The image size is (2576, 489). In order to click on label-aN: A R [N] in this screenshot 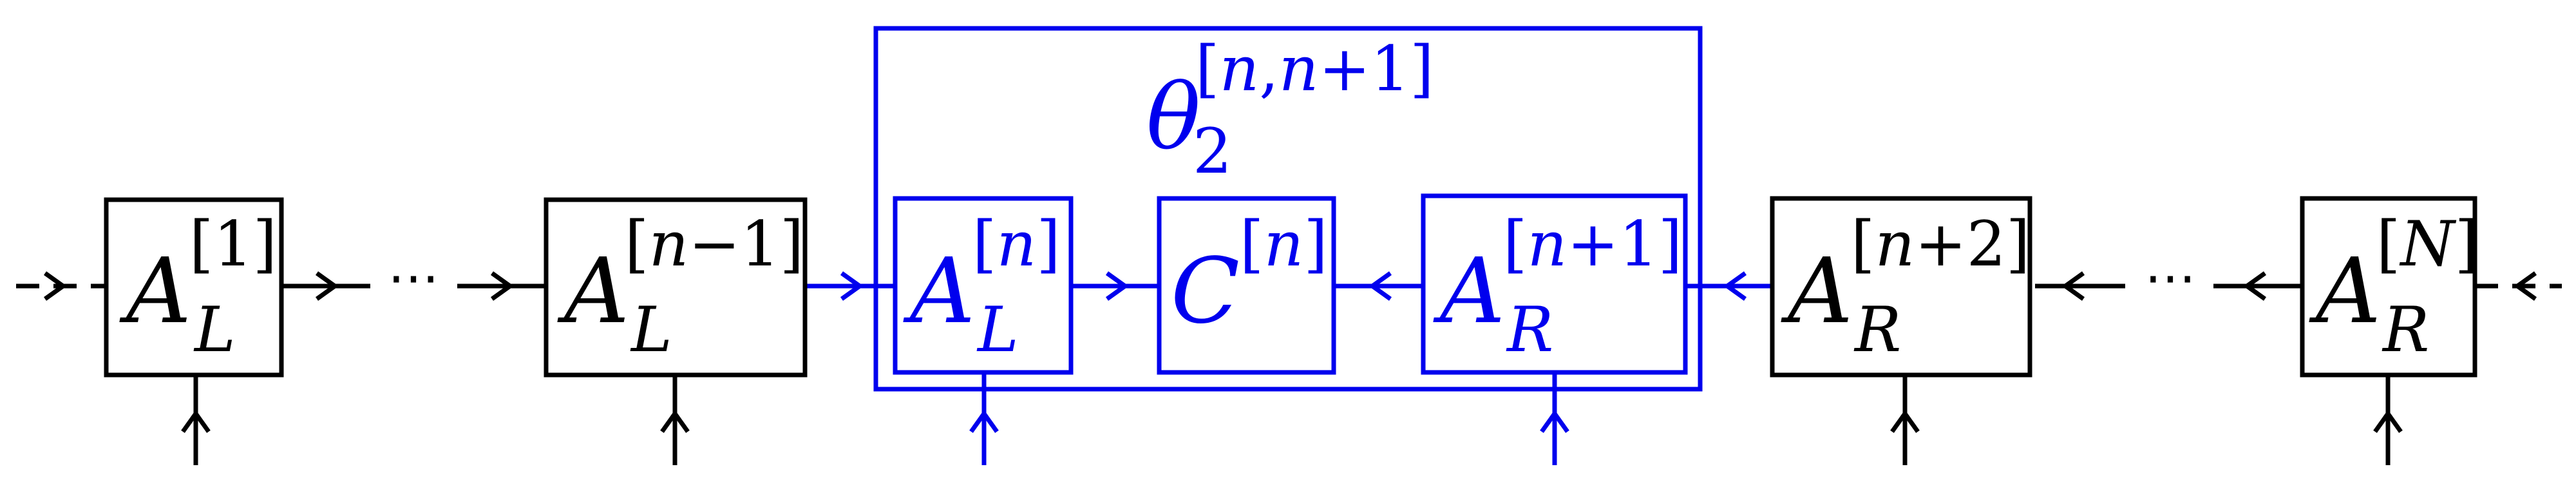, I will do `click(2394, 287)`.